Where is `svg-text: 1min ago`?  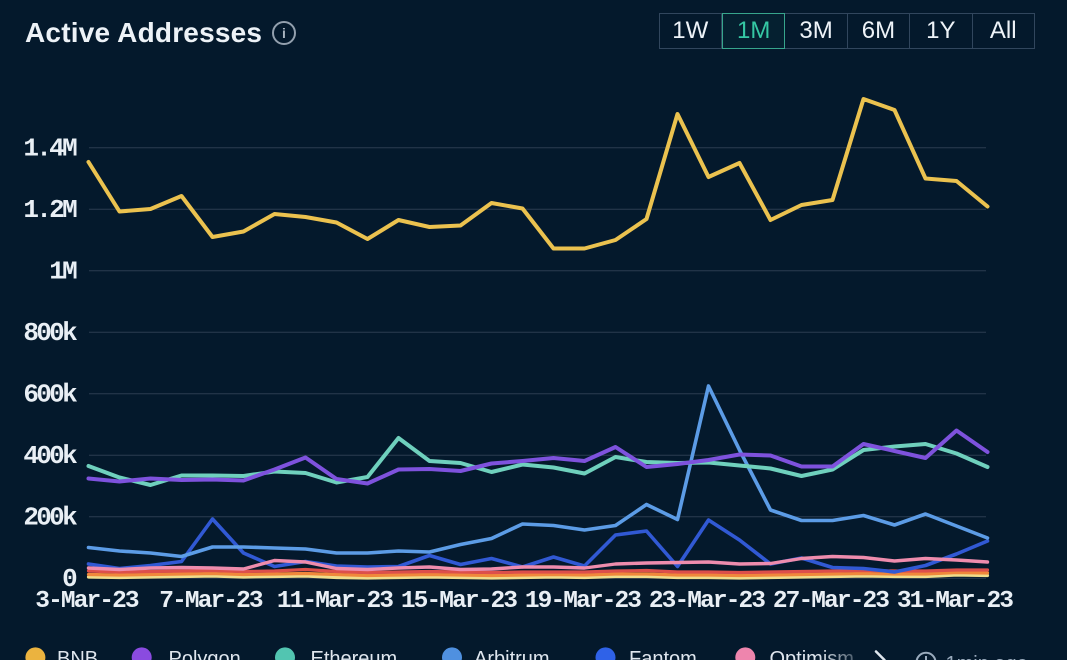
svg-text: 1min ago is located at coordinates (987, 656).